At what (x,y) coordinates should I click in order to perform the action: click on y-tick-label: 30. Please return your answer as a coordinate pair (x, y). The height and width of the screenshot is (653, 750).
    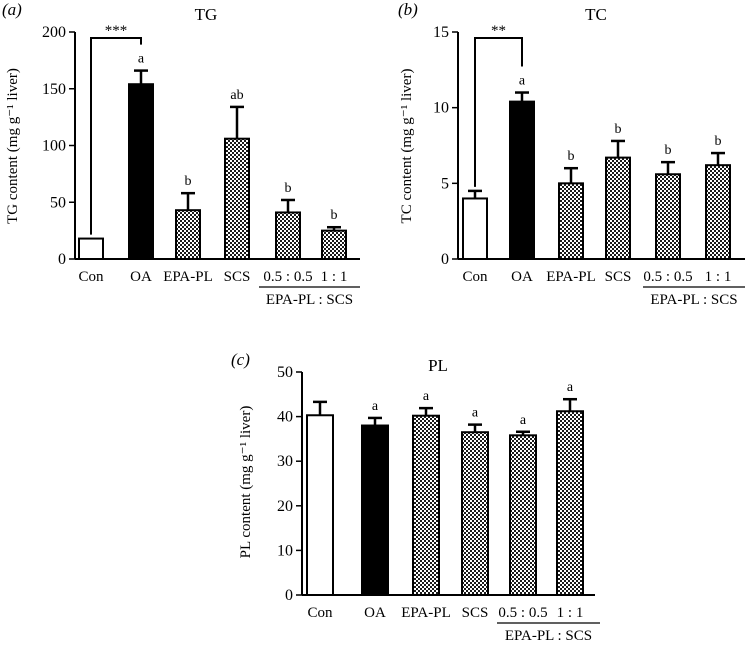
    Looking at the image, I should click on (285, 461).